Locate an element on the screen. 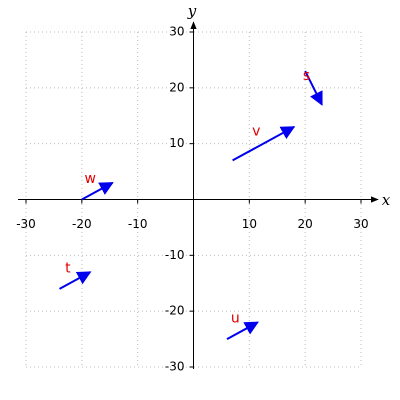 This screenshot has width=400, height=400. y-tick-label: -30 is located at coordinates (175, 367).